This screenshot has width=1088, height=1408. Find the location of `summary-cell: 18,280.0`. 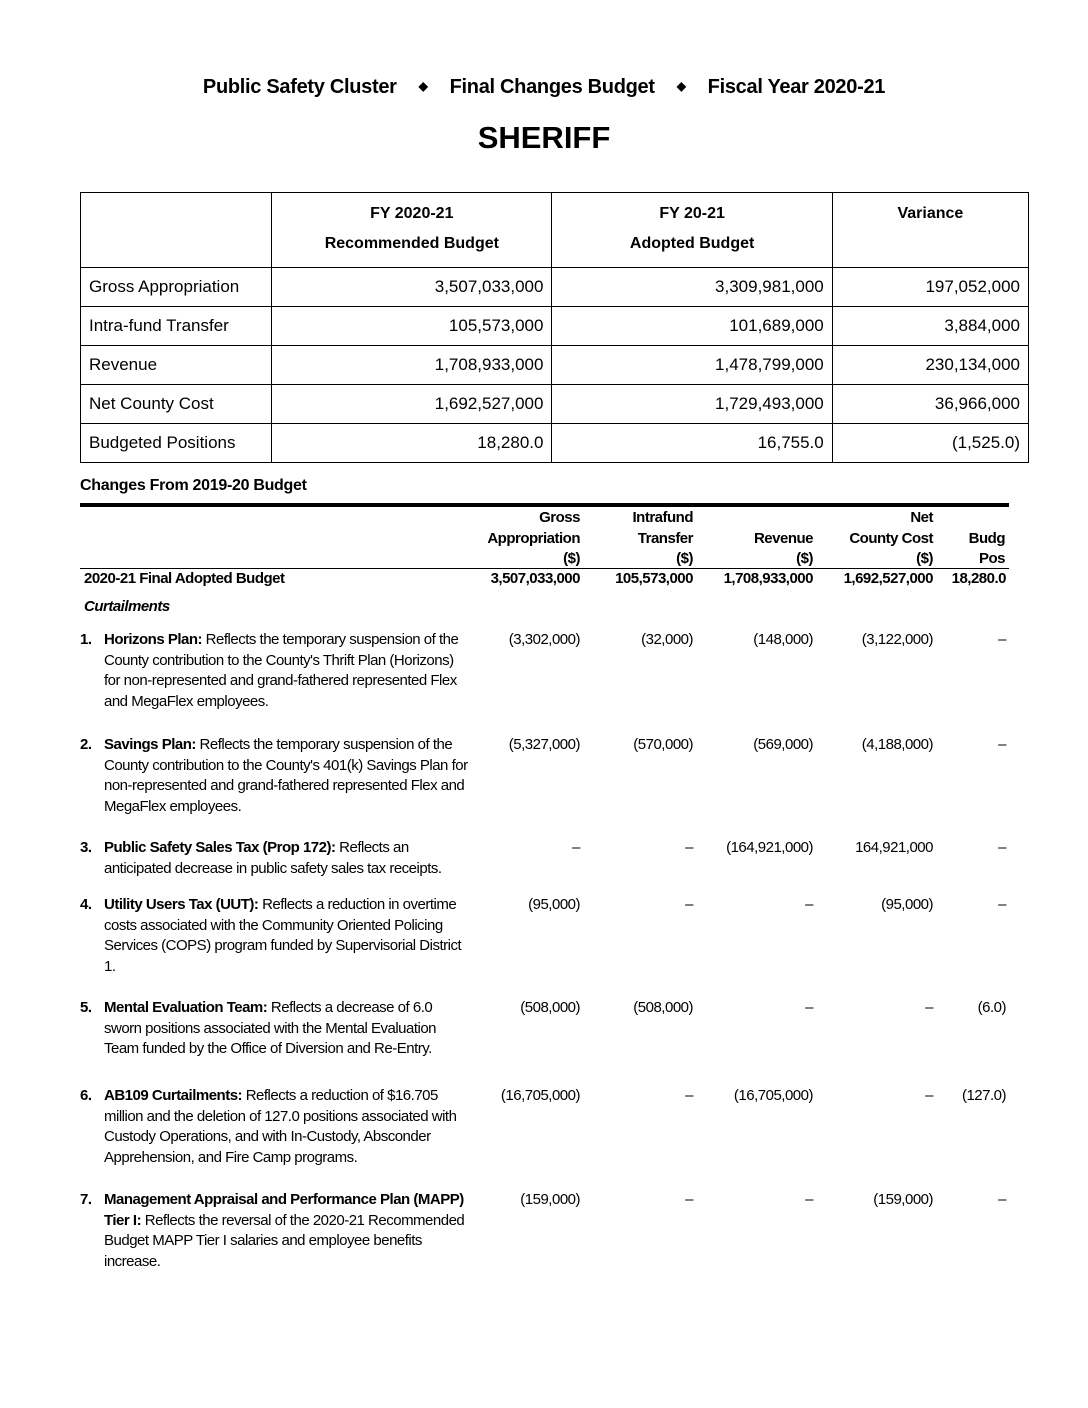

summary-cell: 18,280.0 is located at coordinates (412, 443).